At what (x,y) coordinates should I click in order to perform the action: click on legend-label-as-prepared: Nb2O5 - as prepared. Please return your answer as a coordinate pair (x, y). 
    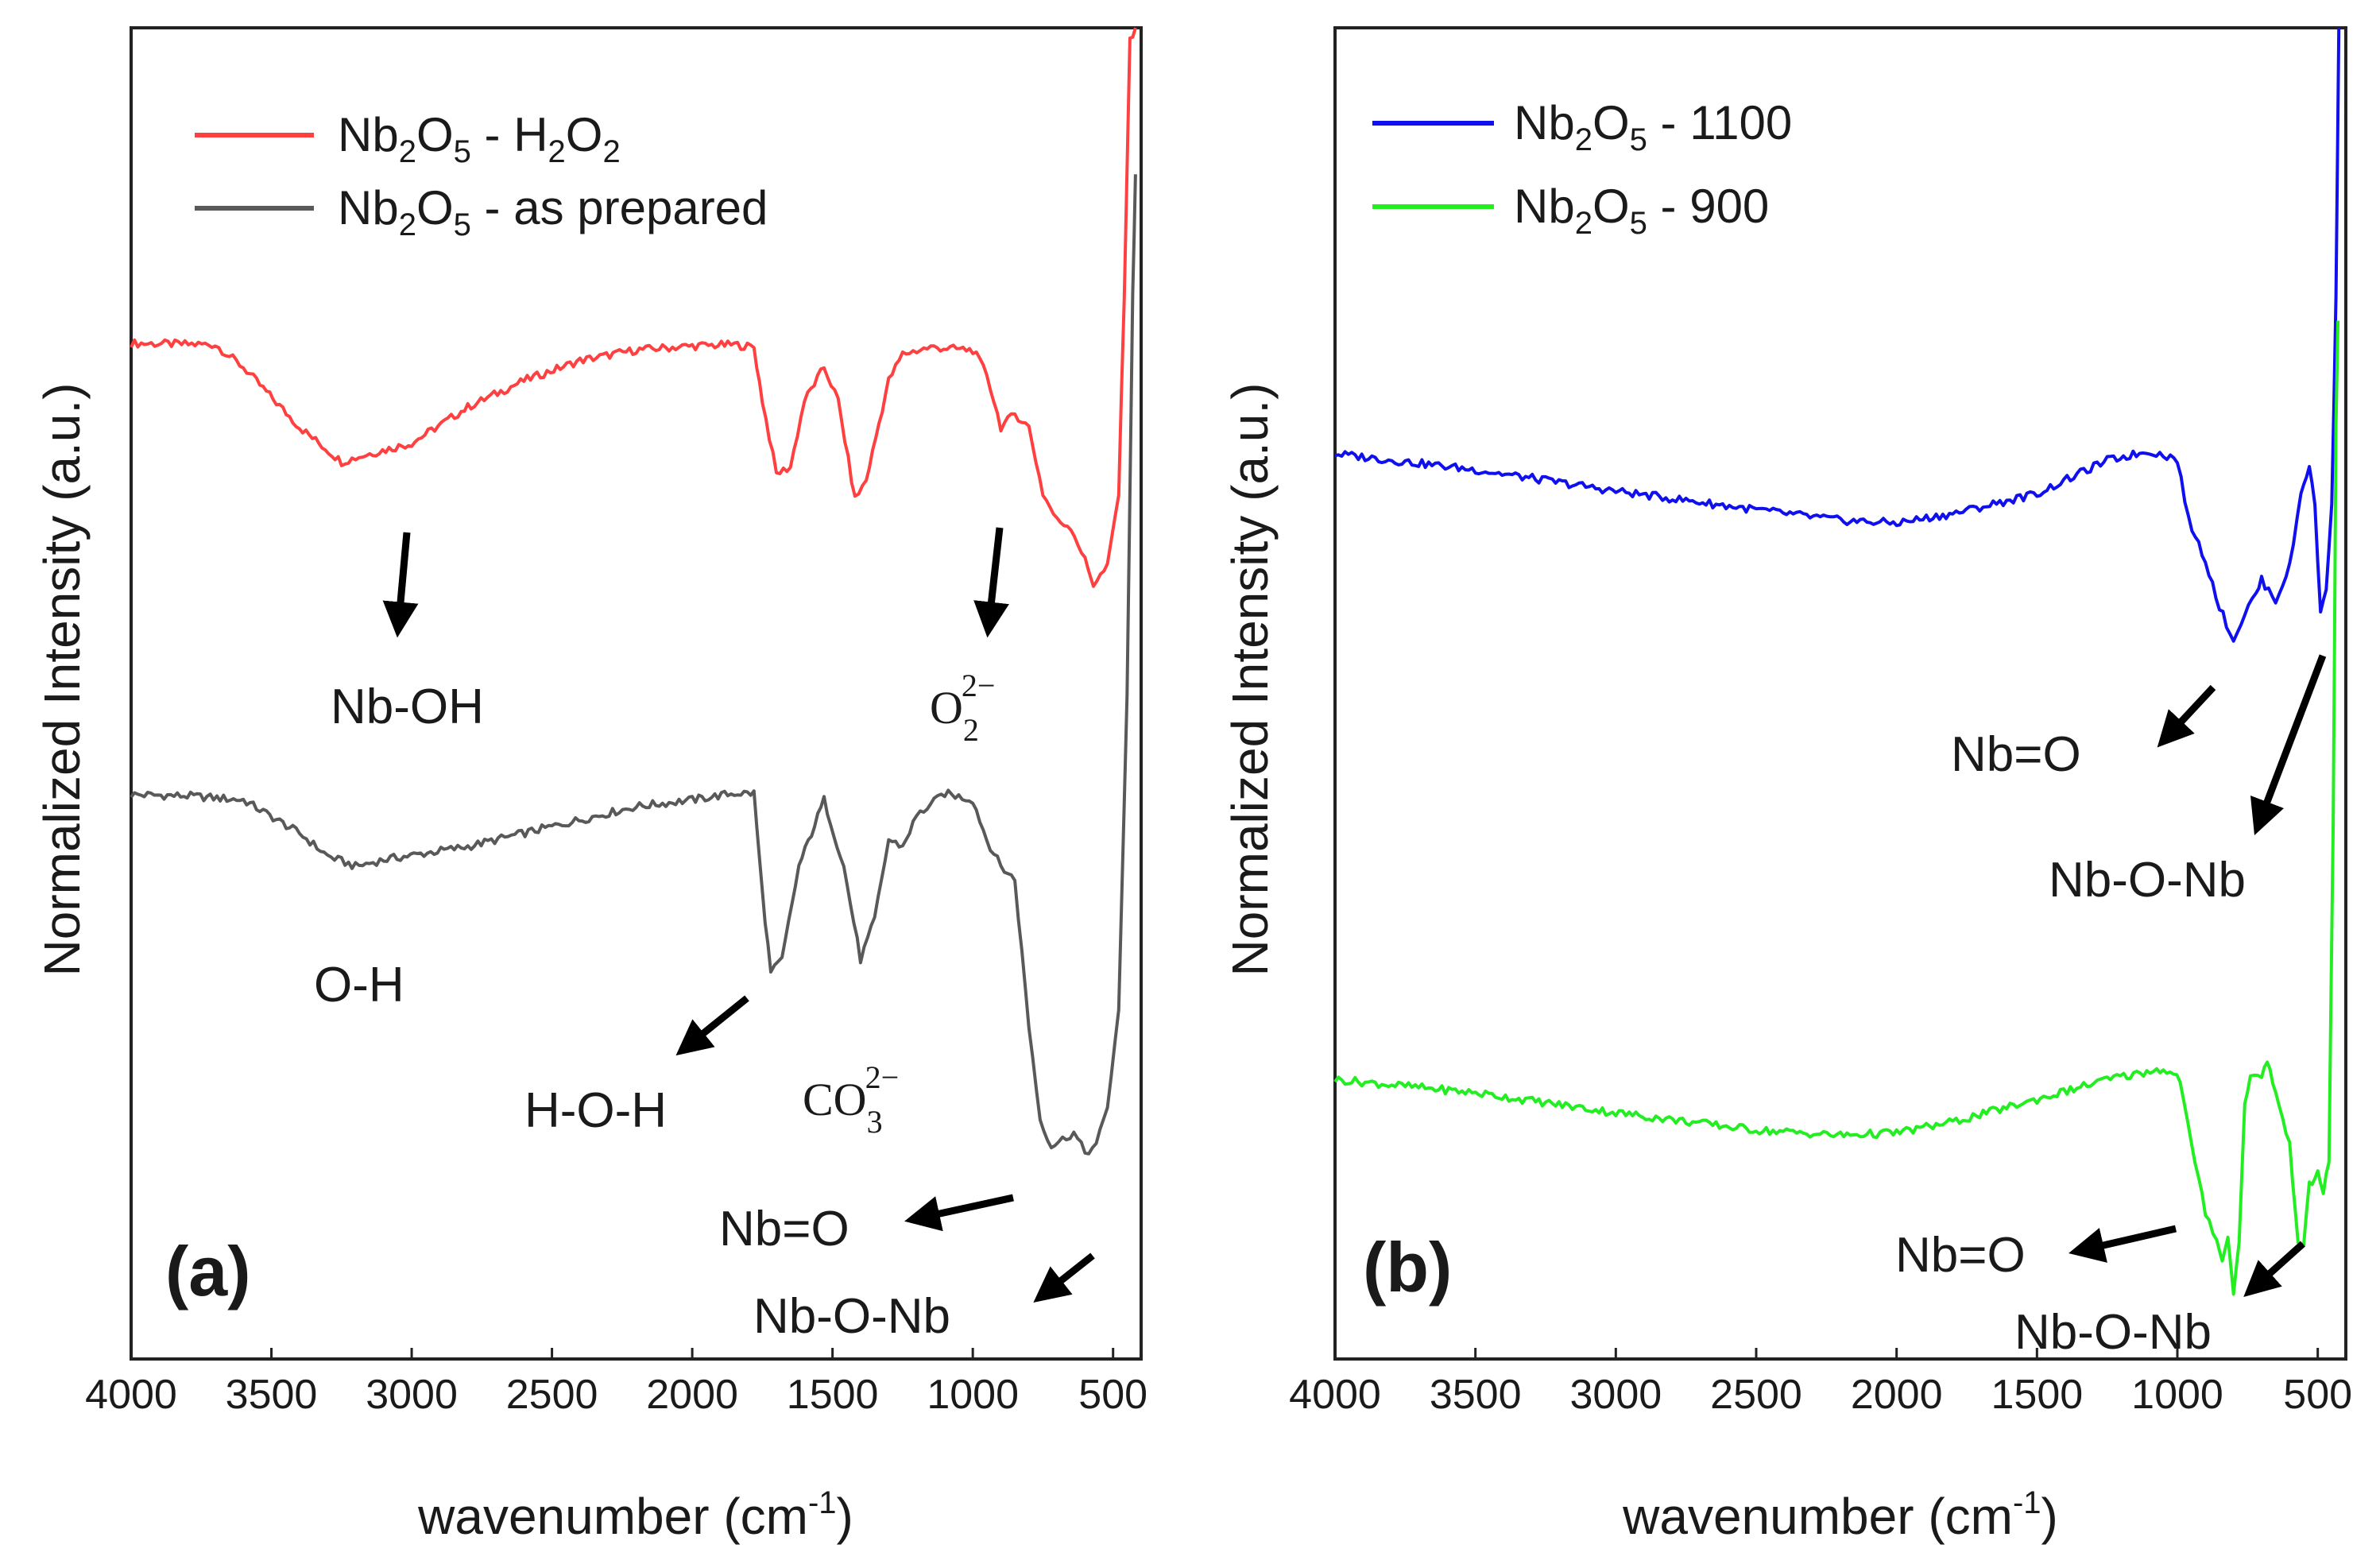
    Looking at the image, I should click on (553, 211).